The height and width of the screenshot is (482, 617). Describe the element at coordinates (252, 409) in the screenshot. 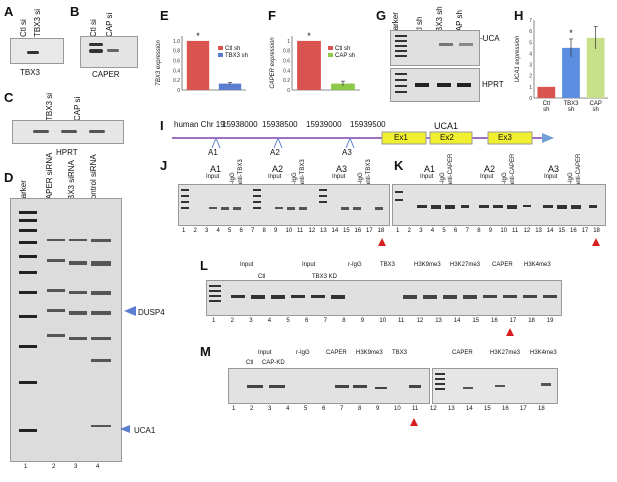

I see `lane-number: 2` at that location.